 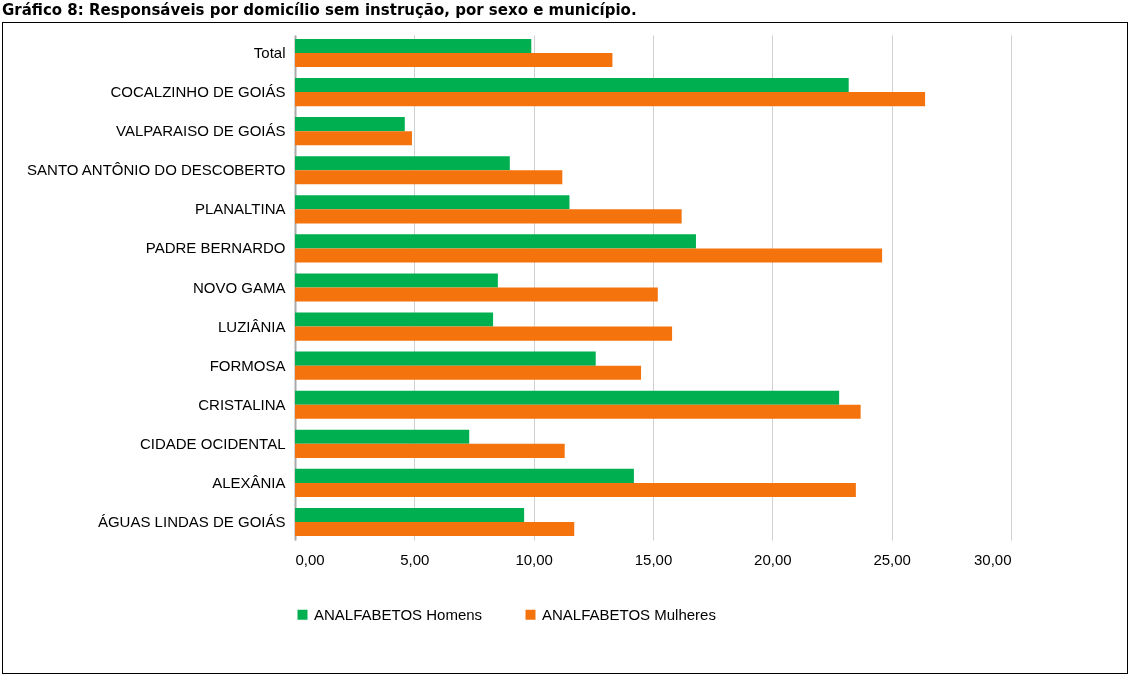 What do you see at coordinates (242, 404) in the screenshot?
I see `y-tick-label: CRISTALINA` at bounding box center [242, 404].